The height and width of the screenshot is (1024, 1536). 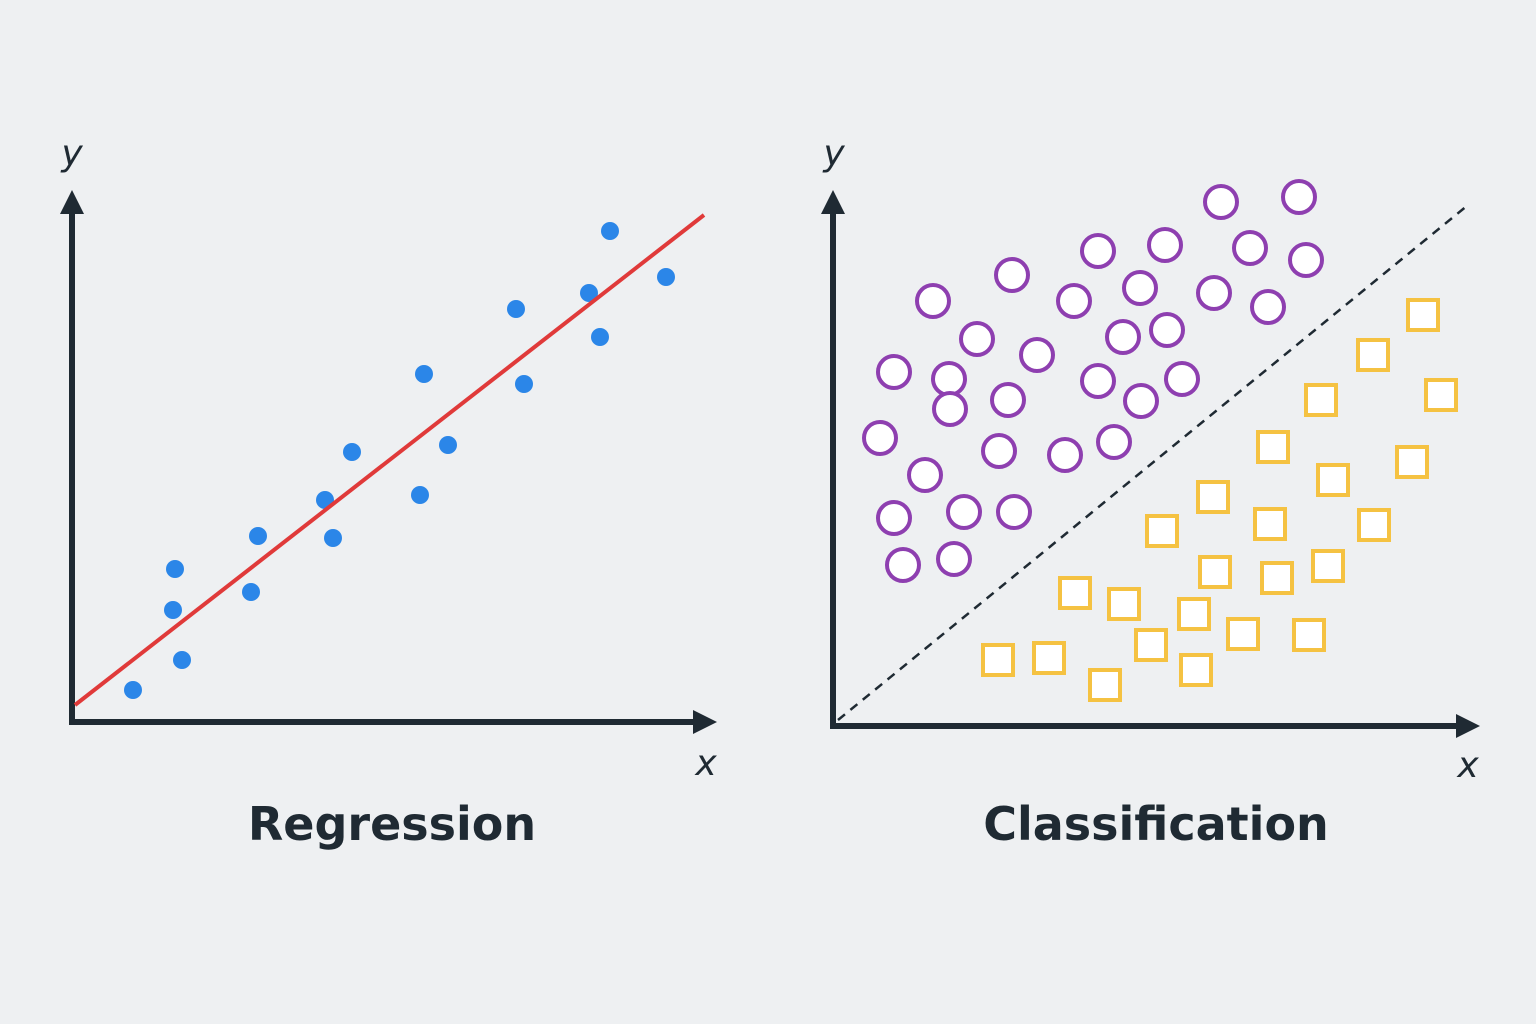 What do you see at coordinates (392, 824) in the screenshot?
I see `panel-title: Regression` at bounding box center [392, 824].